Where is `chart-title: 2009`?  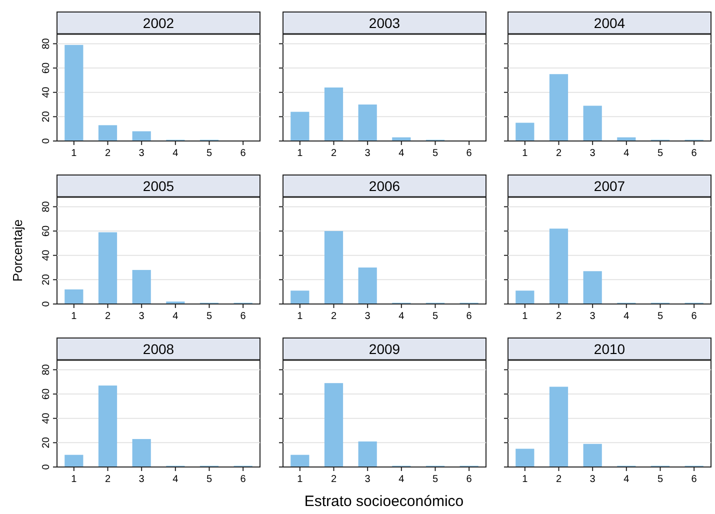 chart-title: 2009 is located at coordinates (384, 349).